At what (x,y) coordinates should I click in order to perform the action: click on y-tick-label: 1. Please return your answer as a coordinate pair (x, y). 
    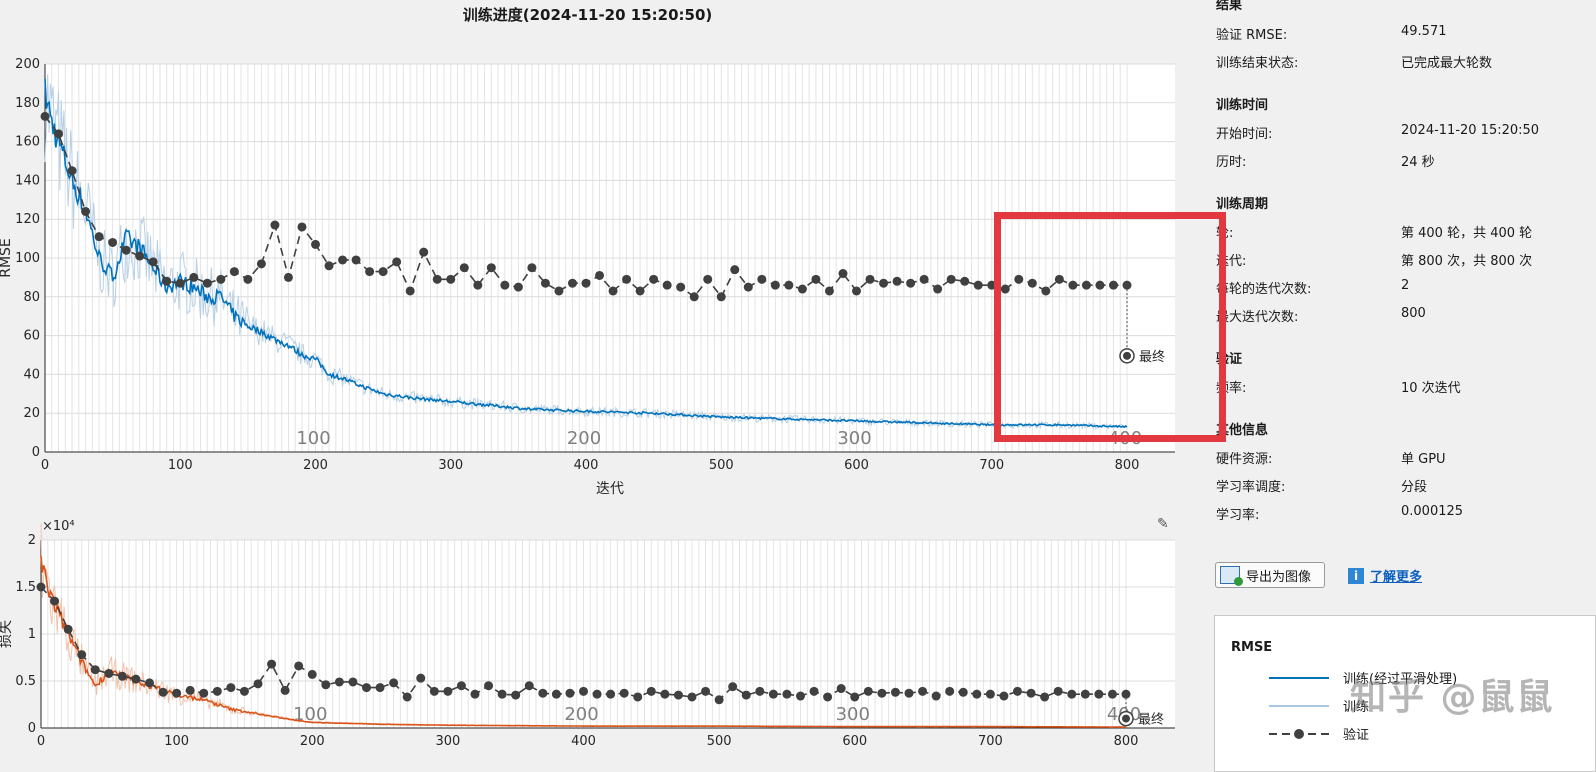
    Looking at the image, I should click on (32, 634).